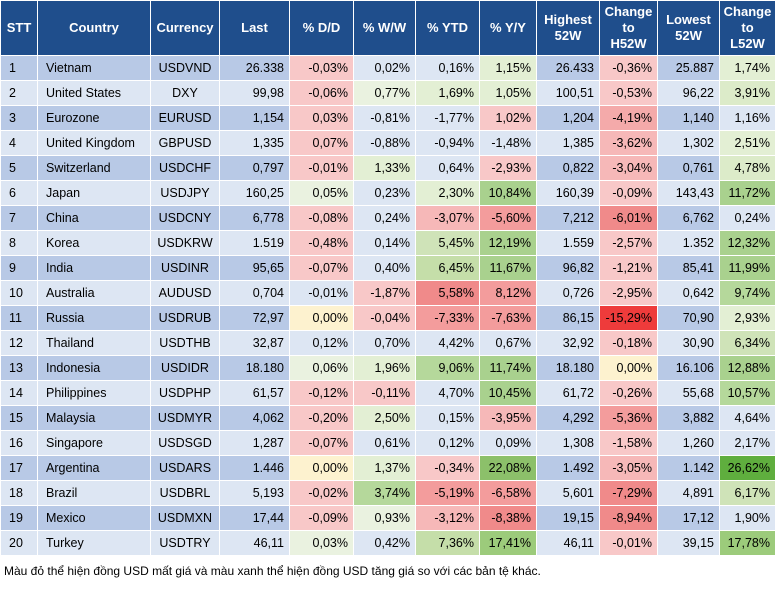 The height and width of the screenshot is (602, 777). Describe the element at coordinates (384, 68) in the screenshot. I see `cell-ww: 0,02%` at that location.